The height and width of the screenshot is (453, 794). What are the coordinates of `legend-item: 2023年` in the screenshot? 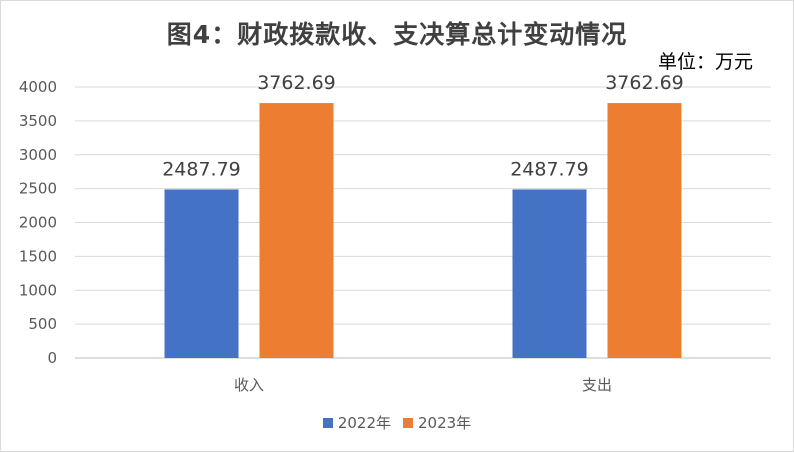 It's located at (437, 422).